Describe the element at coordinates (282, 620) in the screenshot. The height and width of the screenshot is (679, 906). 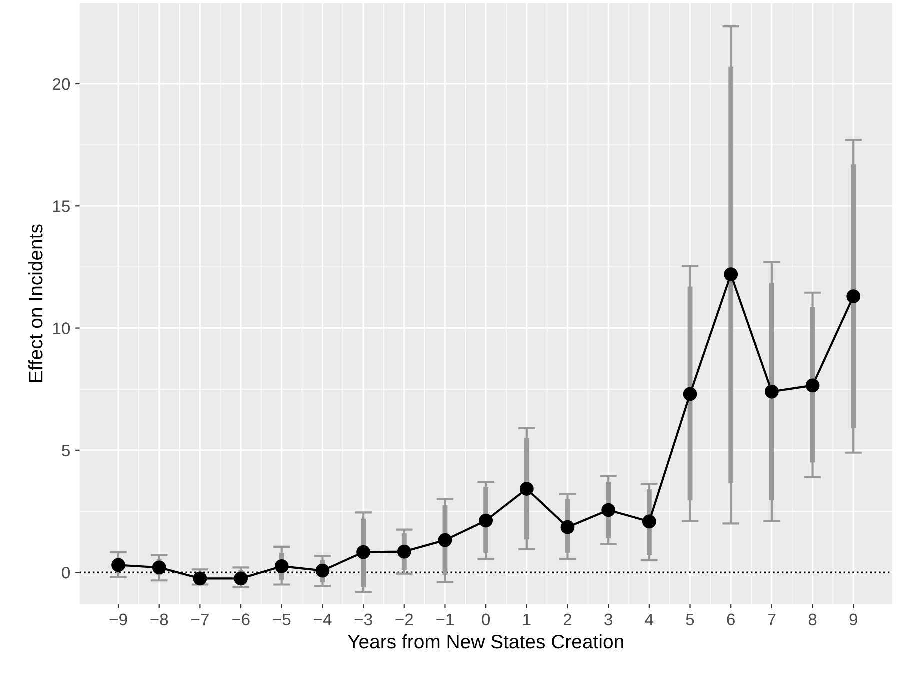
I see `x-tick-label: −5` at that location.